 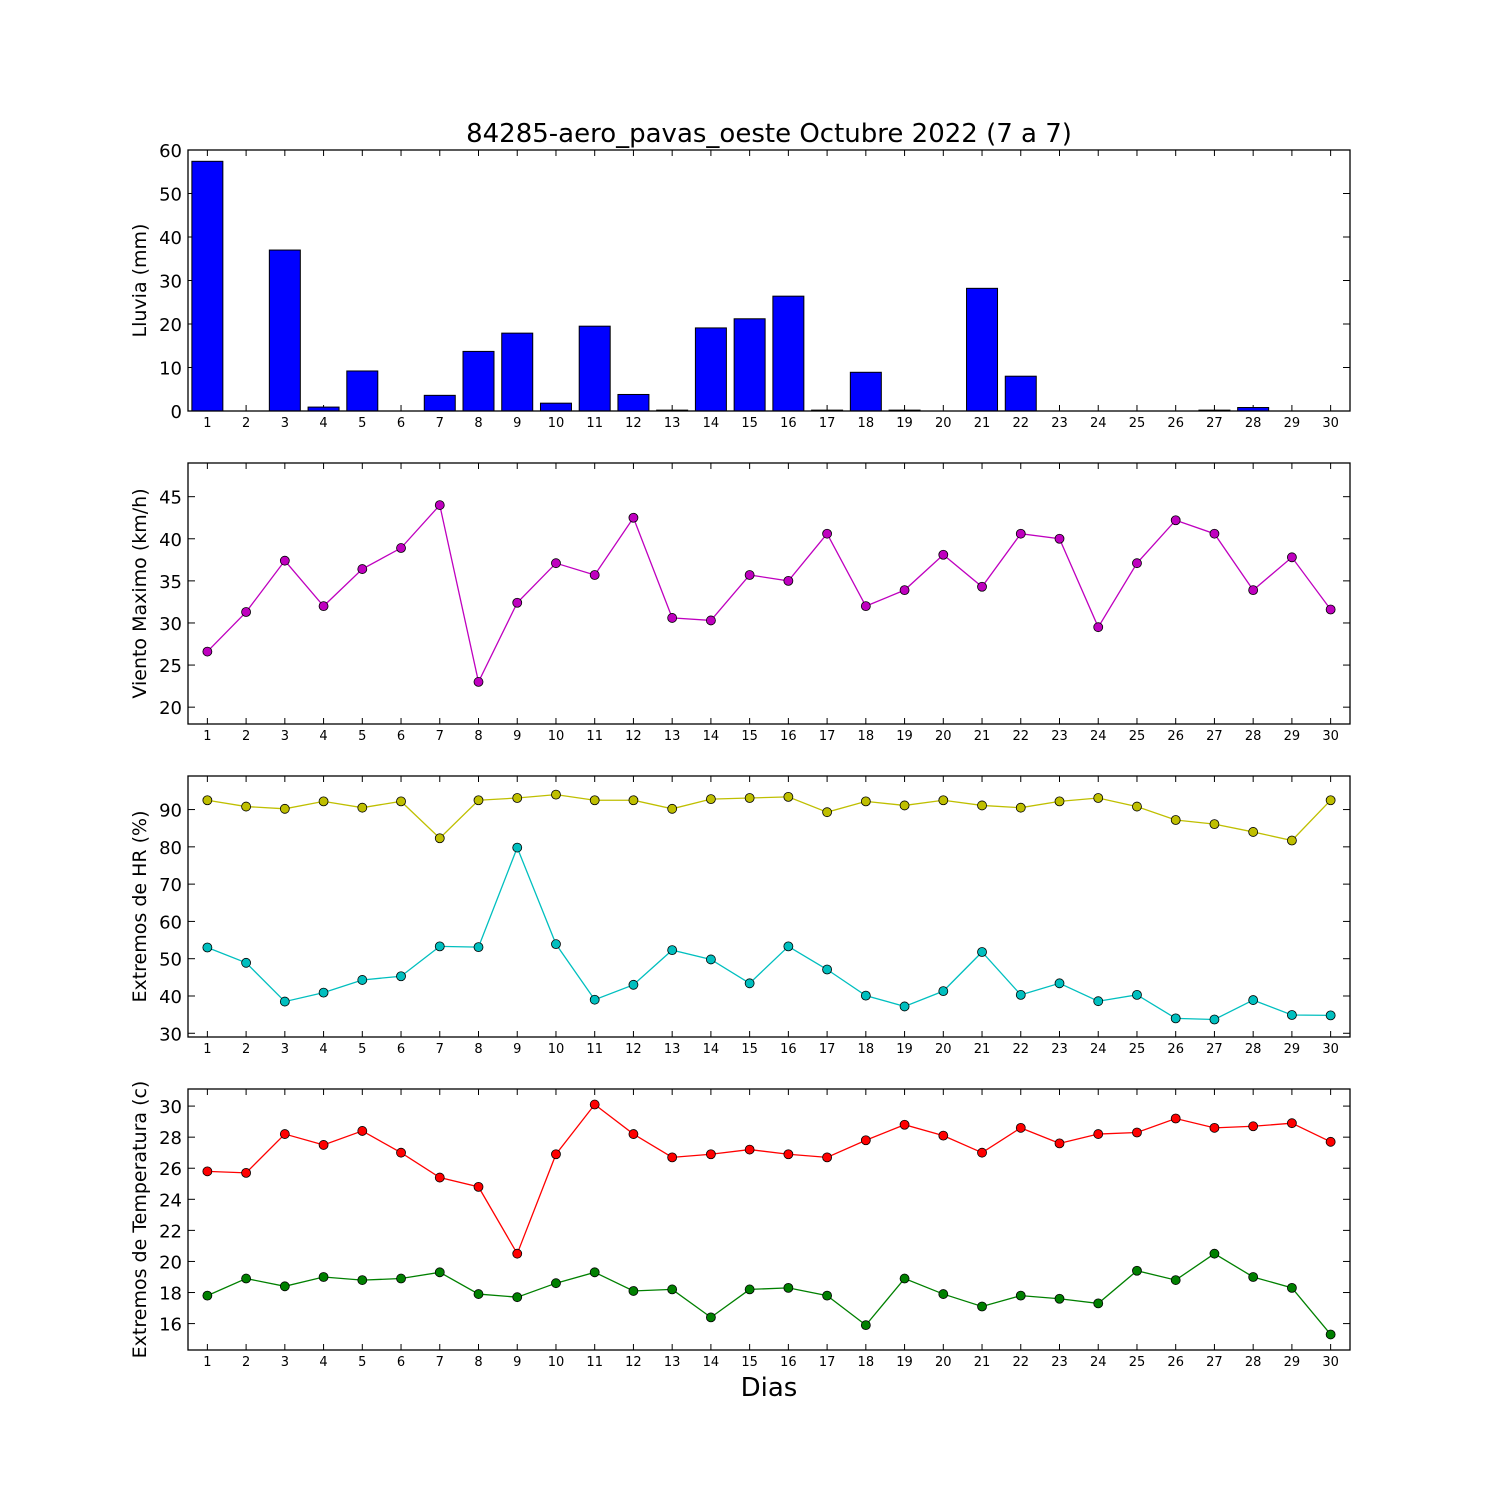 I want to click on x-tick-label: 20, so click(x=943, y=1049).